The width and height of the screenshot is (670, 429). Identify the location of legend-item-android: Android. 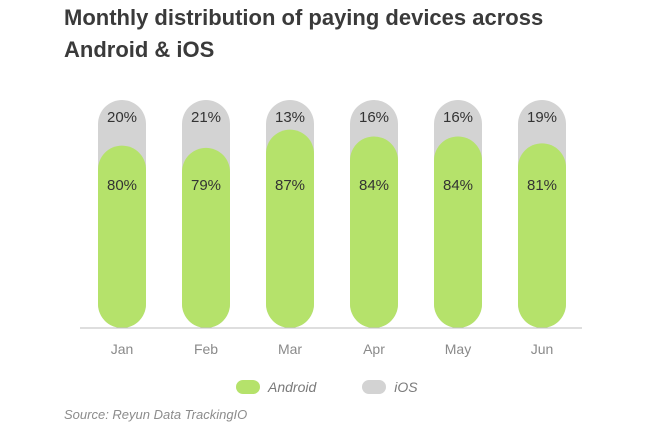
(276, 387).